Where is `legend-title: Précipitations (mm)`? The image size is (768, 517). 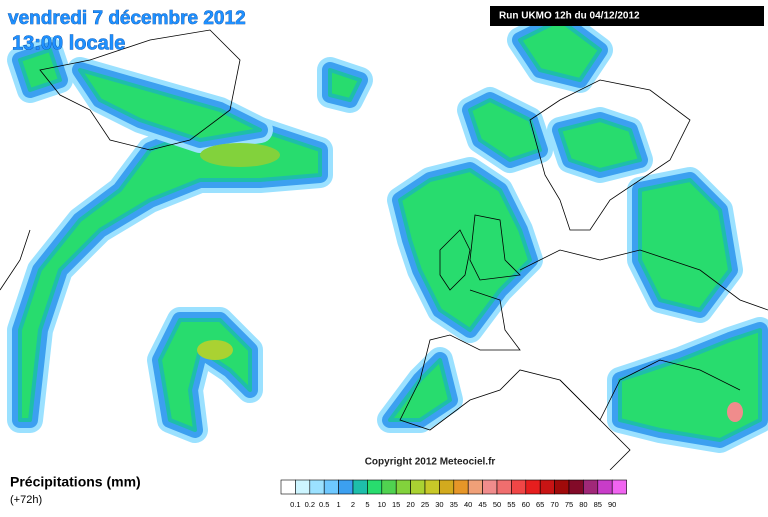 legend-title: Précipitations (mm) is located at coordinates (75, 482).